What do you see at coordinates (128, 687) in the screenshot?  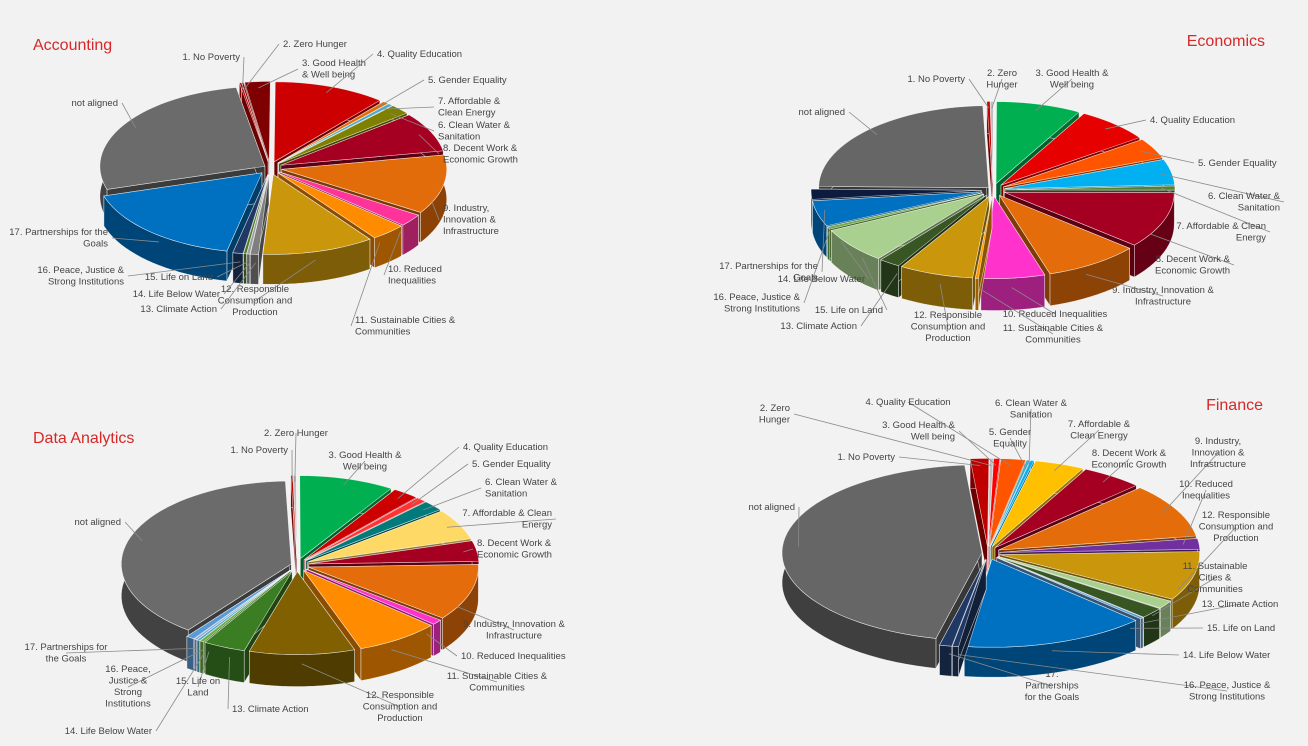 I see `slice-label-16-peace-justice-strong-institutions: 16. Peace, Justice & Strong Institutions` at bounding box center [128, 687].